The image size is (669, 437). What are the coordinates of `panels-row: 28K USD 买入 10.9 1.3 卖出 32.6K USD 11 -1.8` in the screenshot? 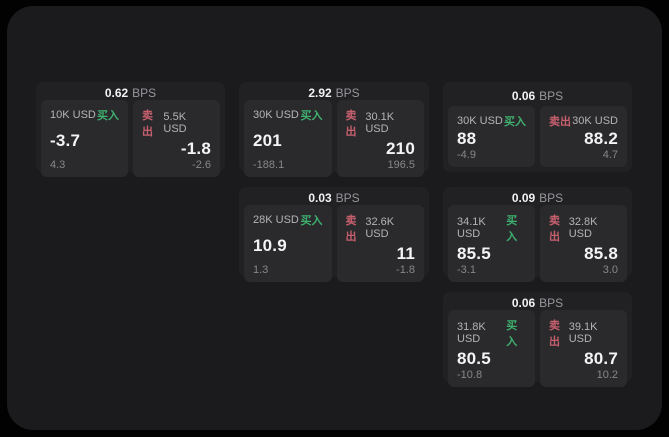 It's located at (334, 243).